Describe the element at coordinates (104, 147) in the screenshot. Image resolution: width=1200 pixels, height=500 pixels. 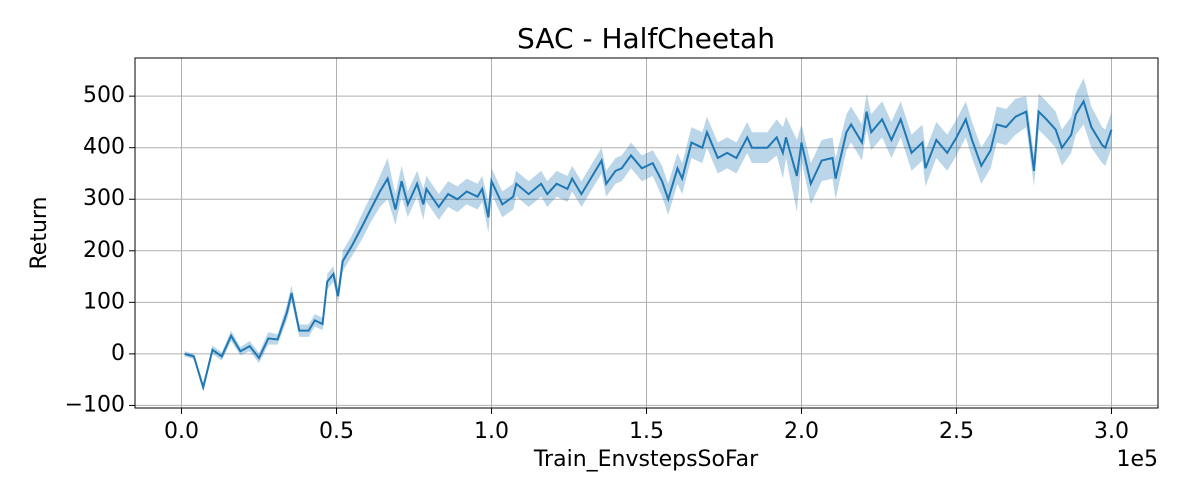
I see `y-tick-label: 400` at that location.